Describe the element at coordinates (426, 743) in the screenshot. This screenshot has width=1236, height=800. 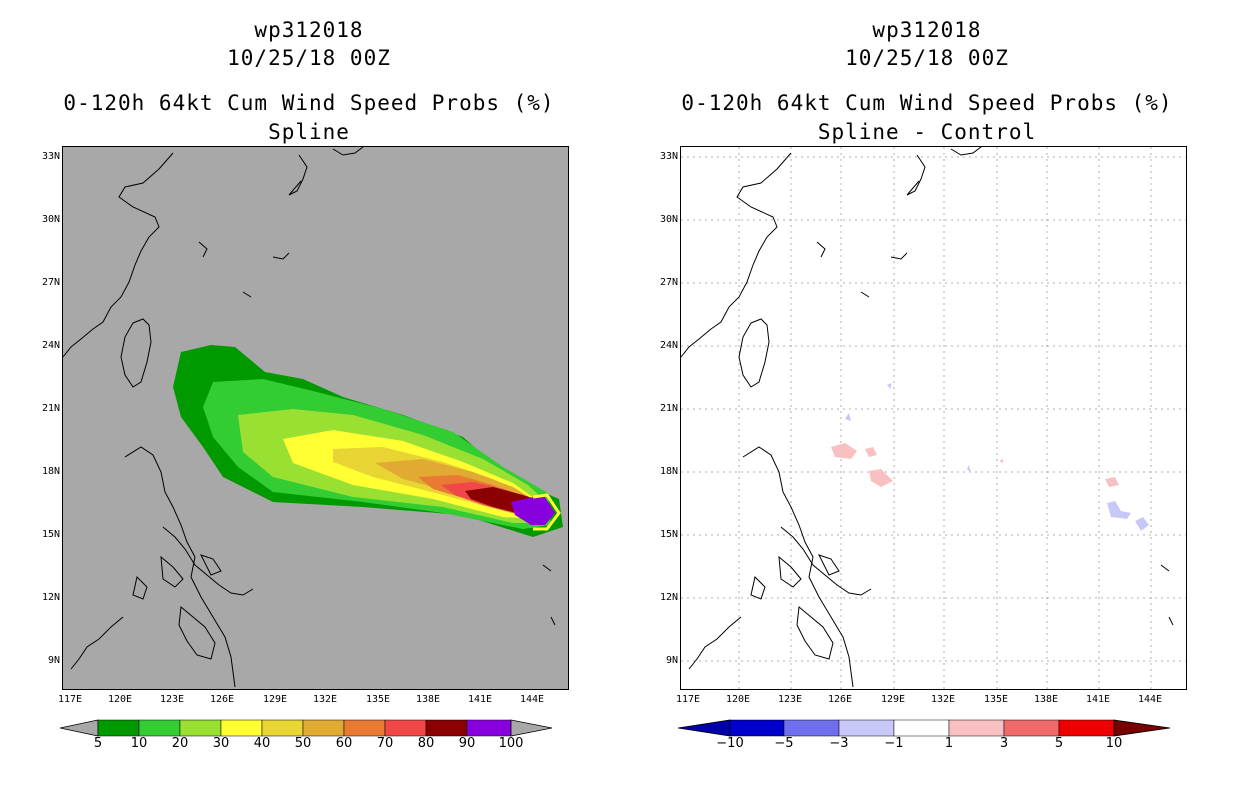
I see `colorbar-label: 80` at that location.